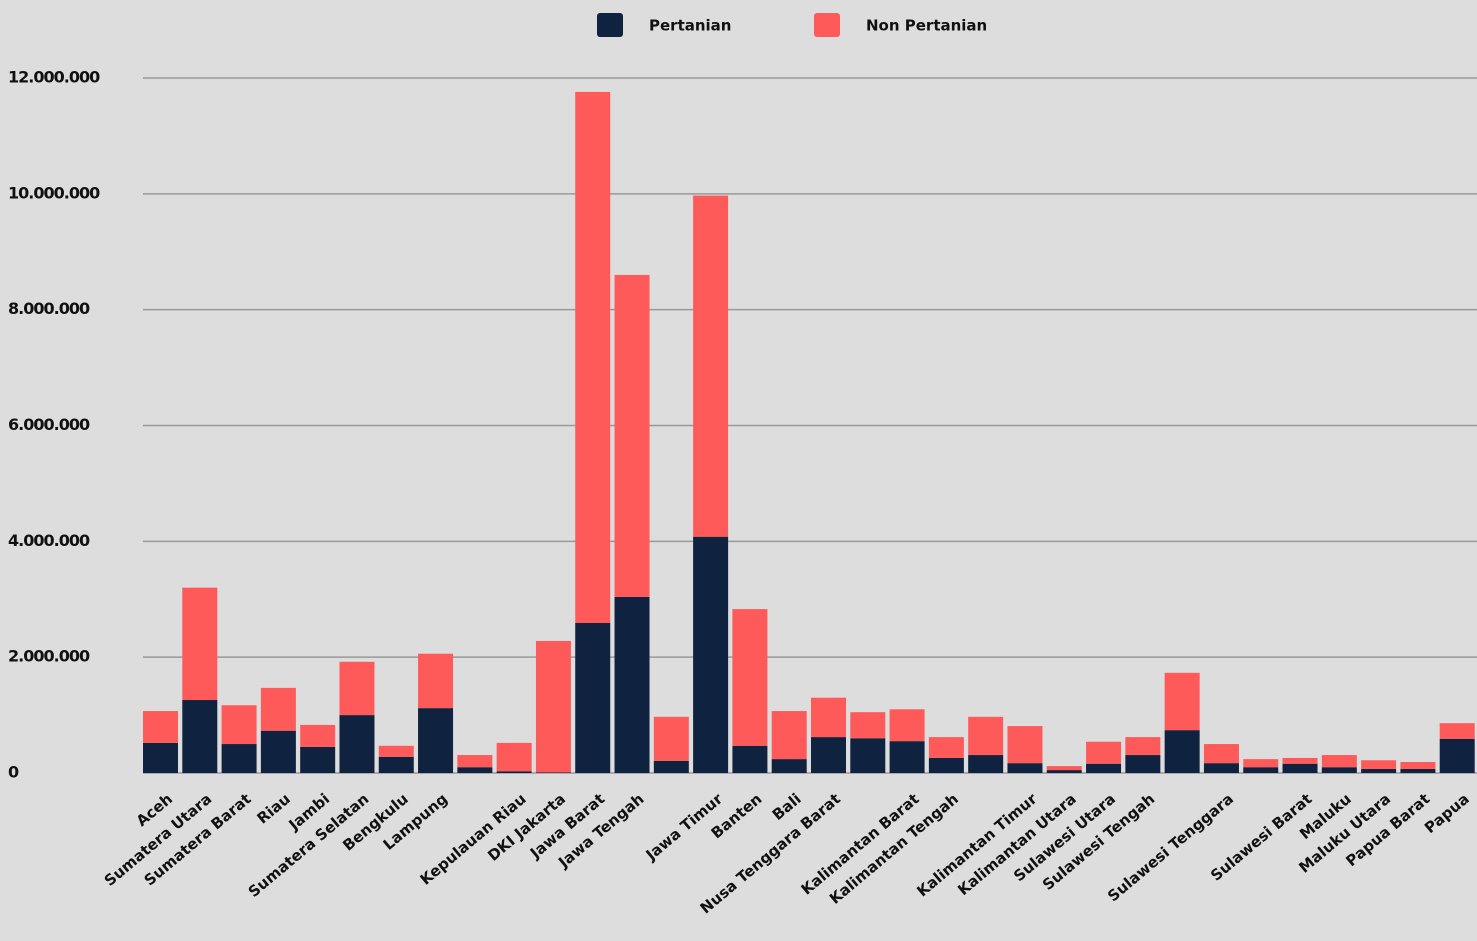 This screenshot has height=941, width=1477. I want to click on y-tick-label: 8.000.000, so click(49, 308).